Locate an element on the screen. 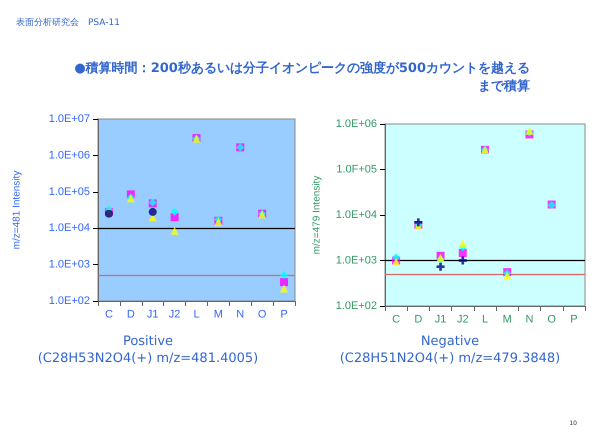 The width and height of the screenshot is (591, 438). y-tick-label: 1.0E+05 is located at coordinates (69, 192).